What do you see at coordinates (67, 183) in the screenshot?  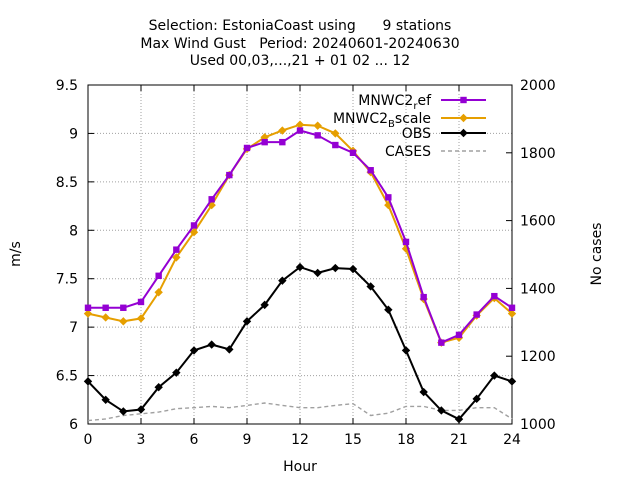 I see `y-tick-label: 8.5` at bounding box center [67, 183].